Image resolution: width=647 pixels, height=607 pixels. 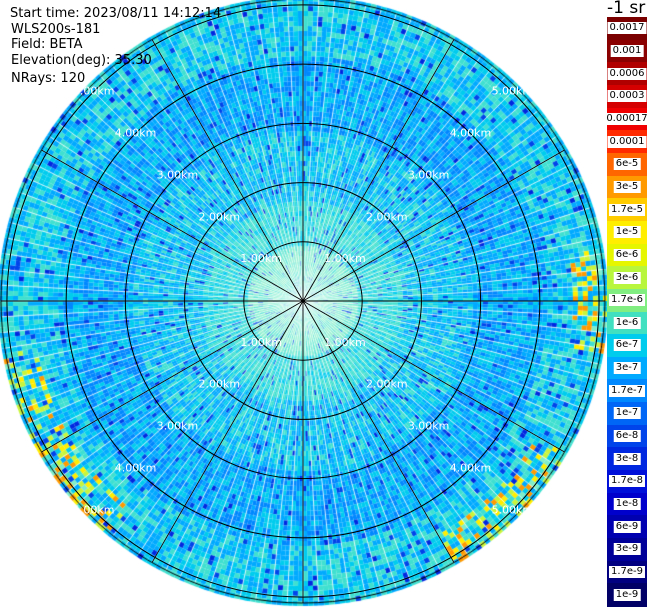 I want to click on colorbar-label: 0.00017, so click(x=625, y=118).